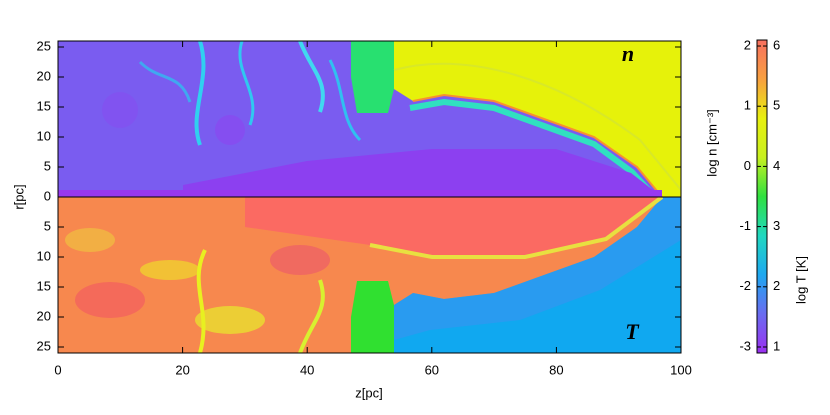  Describe the element at coordinates (711, 143) in the screenshot. I see `colorbar-label: log n [cm⁻³]` at that location.